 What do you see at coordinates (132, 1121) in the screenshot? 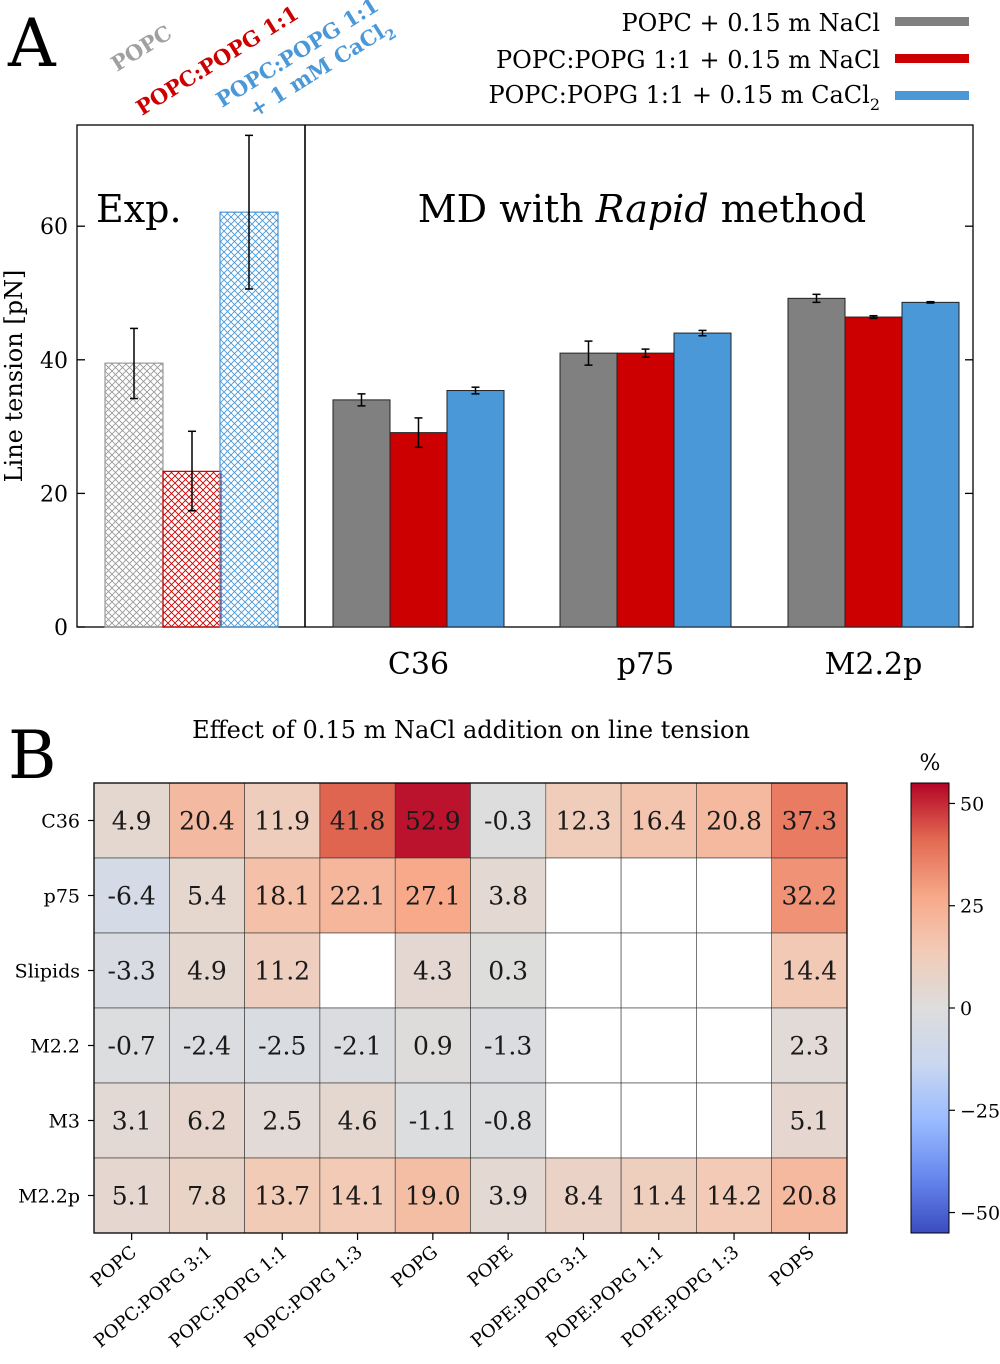
I see `heatmap-cell-value: 3.1` at bounding box center [132, 1121].